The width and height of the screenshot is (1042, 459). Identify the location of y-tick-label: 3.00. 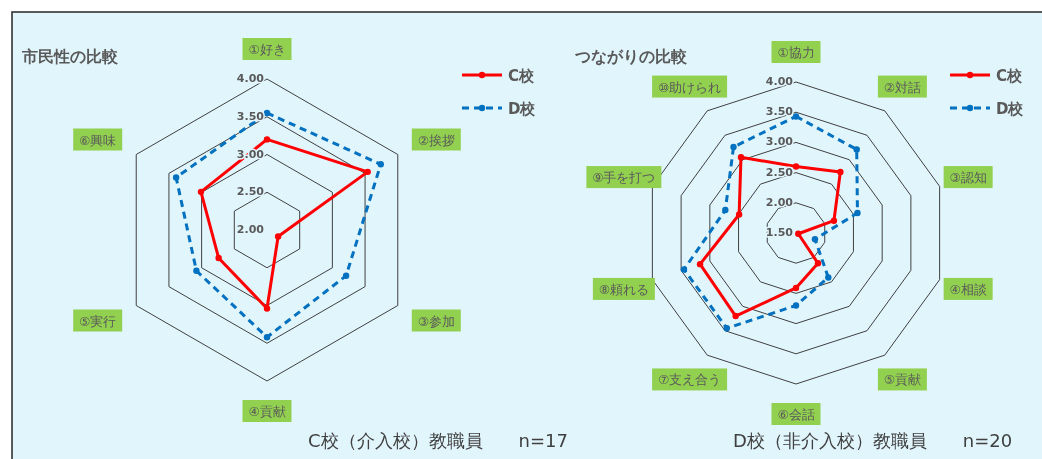
(779, 142).